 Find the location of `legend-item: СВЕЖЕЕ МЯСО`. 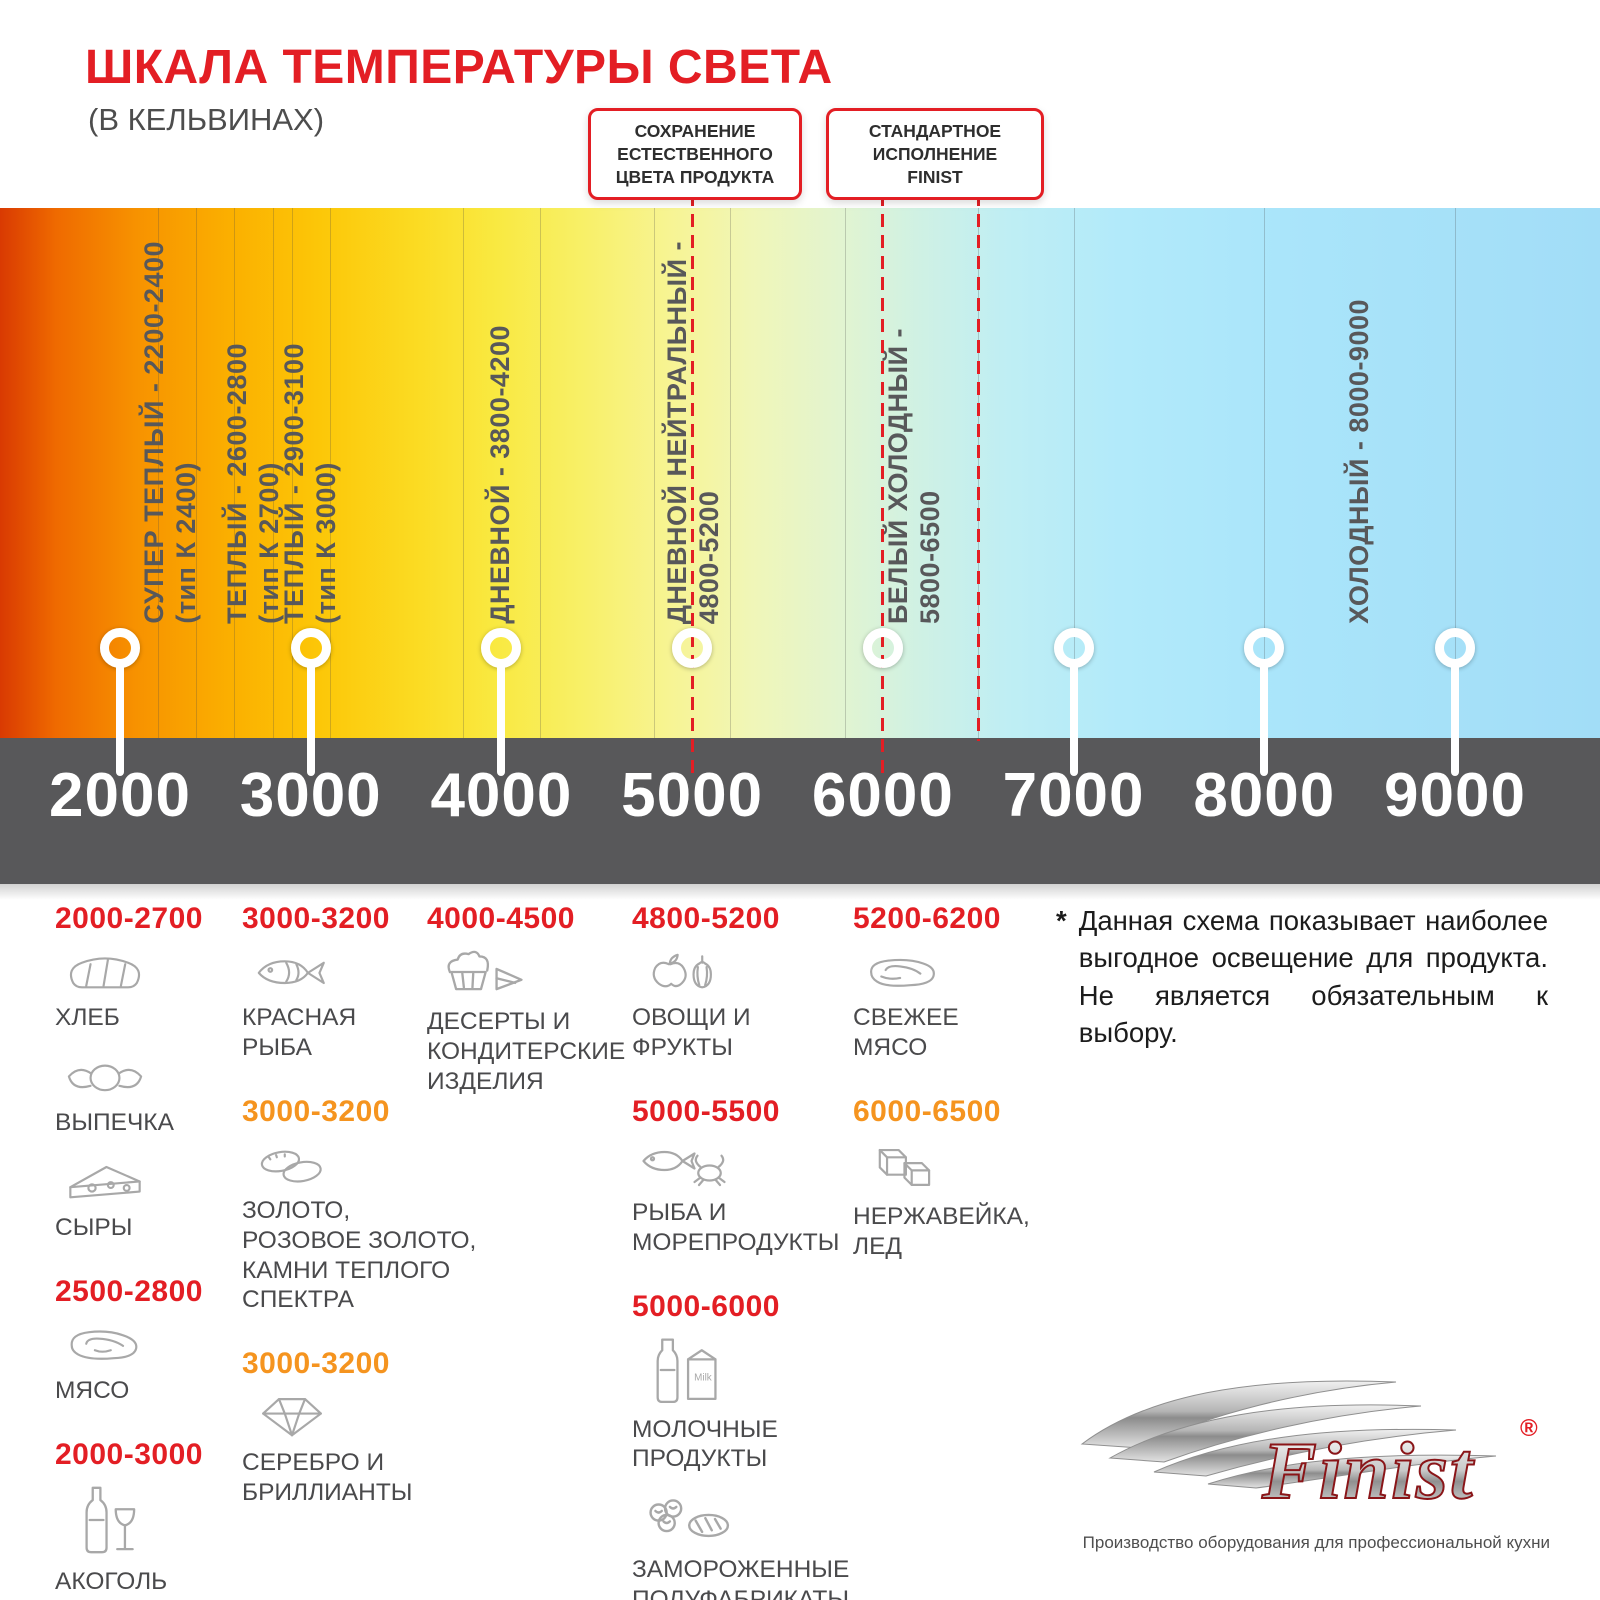

legend-item: СВЕЖЕЕ МЯСО is located at coordinates (953, 1003).